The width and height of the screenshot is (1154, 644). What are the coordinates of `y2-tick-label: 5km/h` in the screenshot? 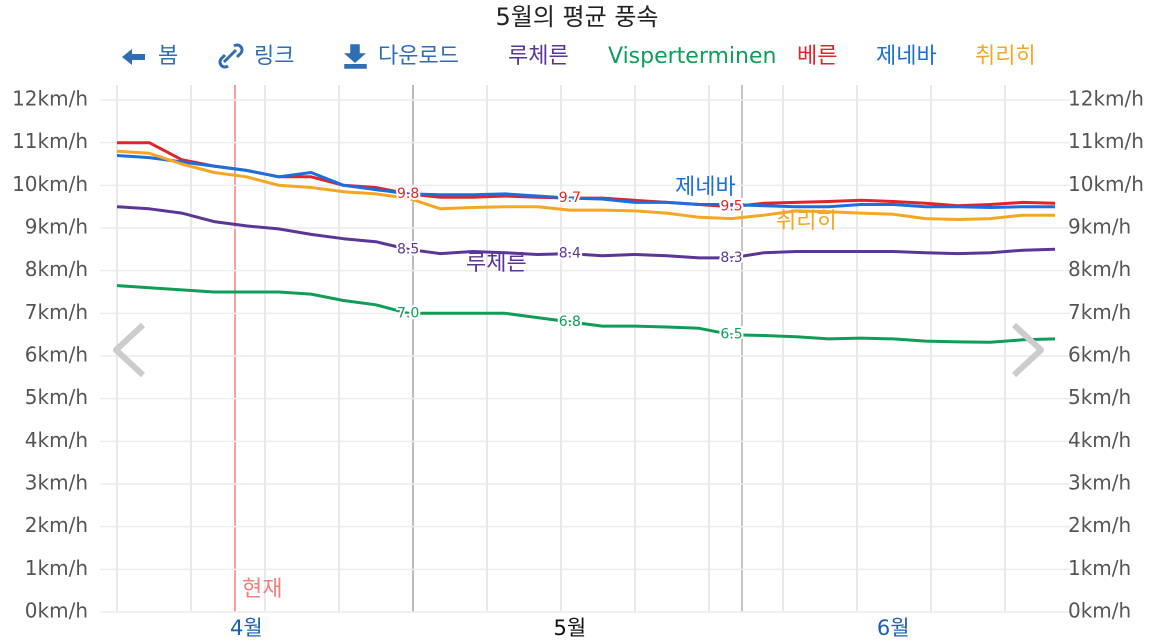 It's located at (1099, 397).